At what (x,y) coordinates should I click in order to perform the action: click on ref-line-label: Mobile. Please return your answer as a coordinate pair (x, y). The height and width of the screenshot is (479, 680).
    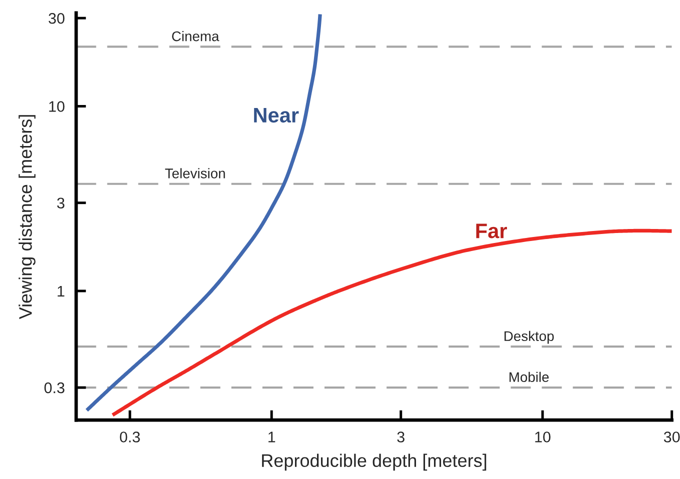
    Looking at the image, I should click on (529, 377).